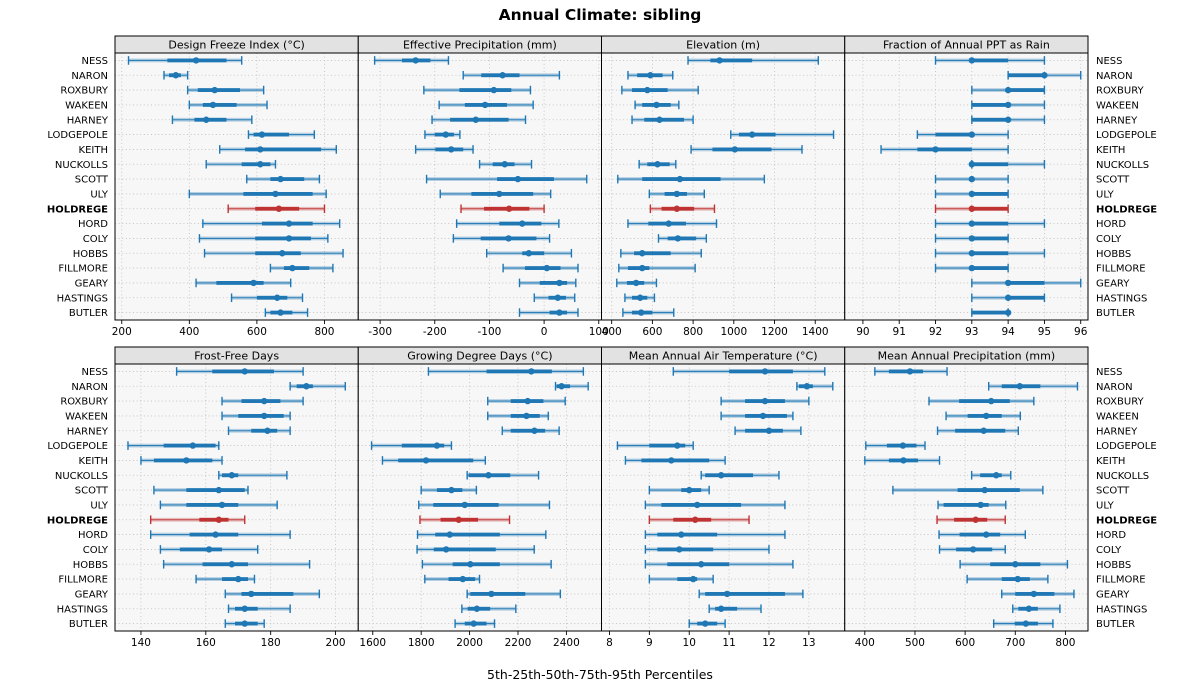 The width and height of the screenshot is (1200, 700). Describe the element at coordinates (449, 490) in the screenshot. I see `series-scott` at that location.